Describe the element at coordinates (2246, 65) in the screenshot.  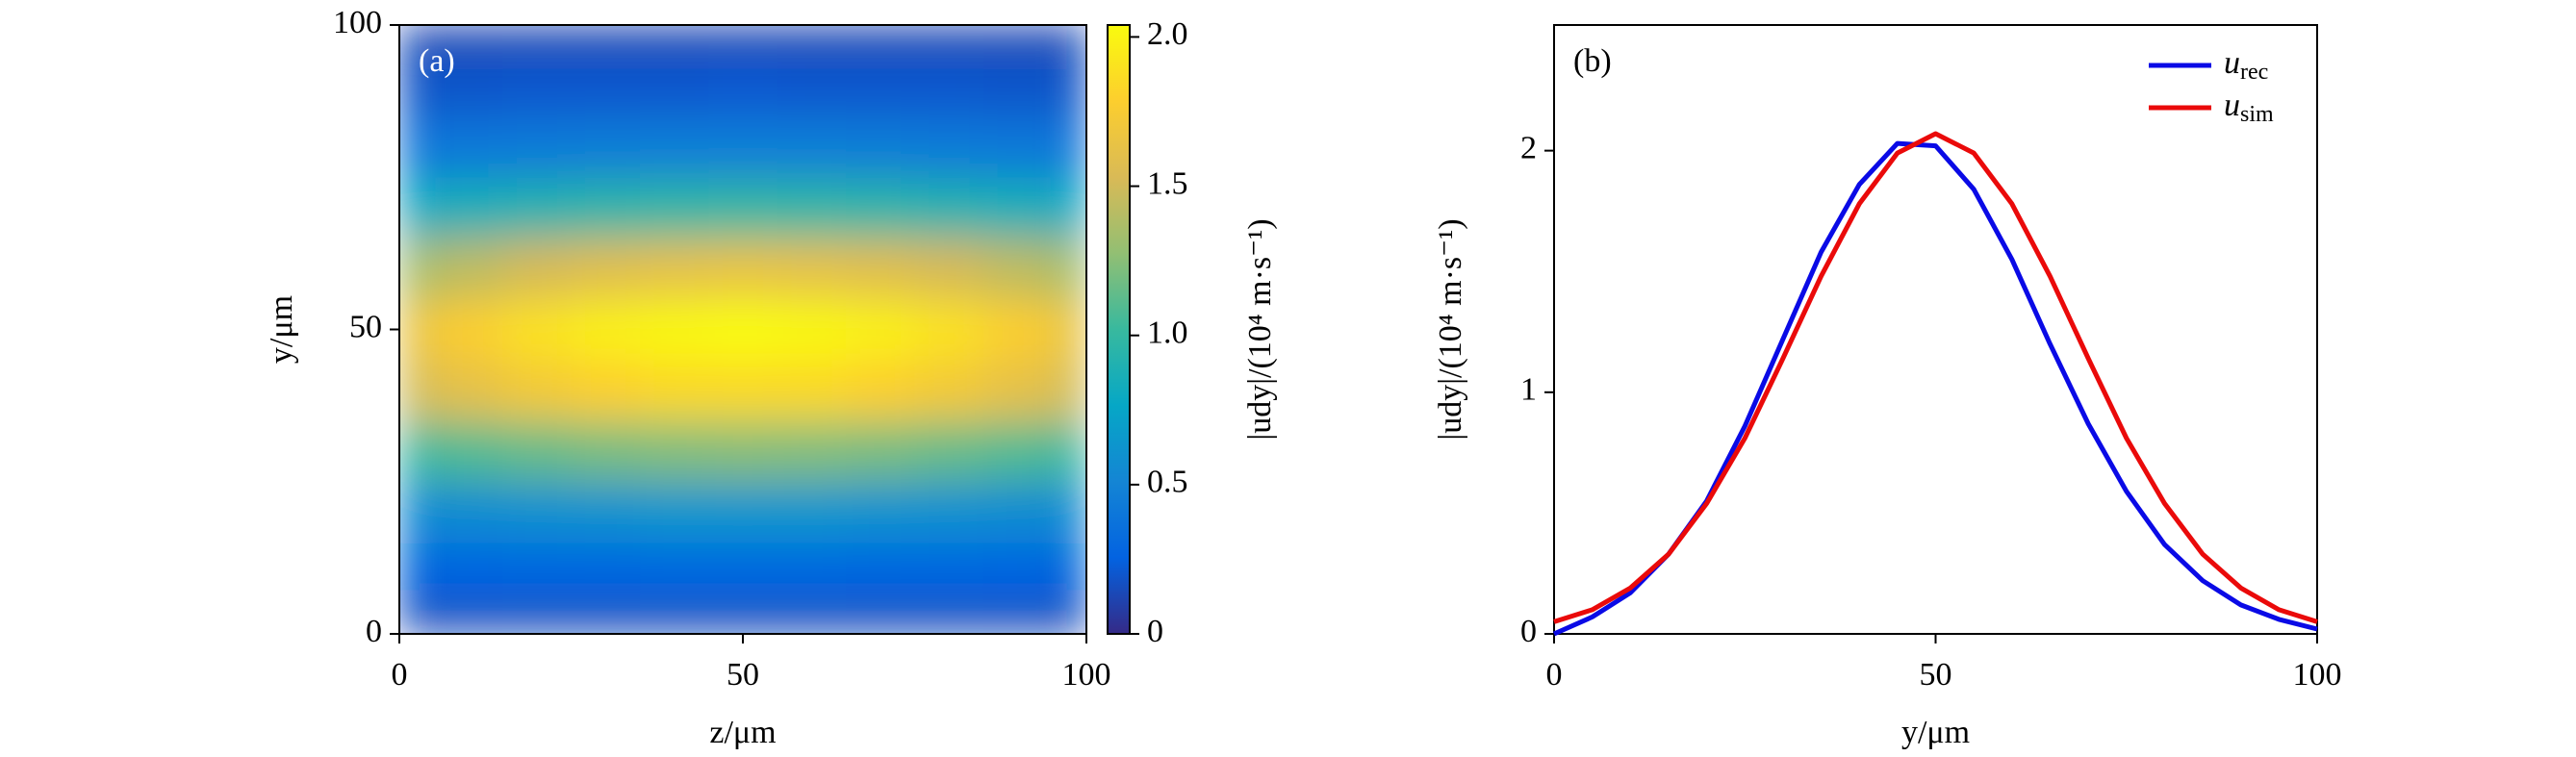
I see `legend-label: urec` at that location.